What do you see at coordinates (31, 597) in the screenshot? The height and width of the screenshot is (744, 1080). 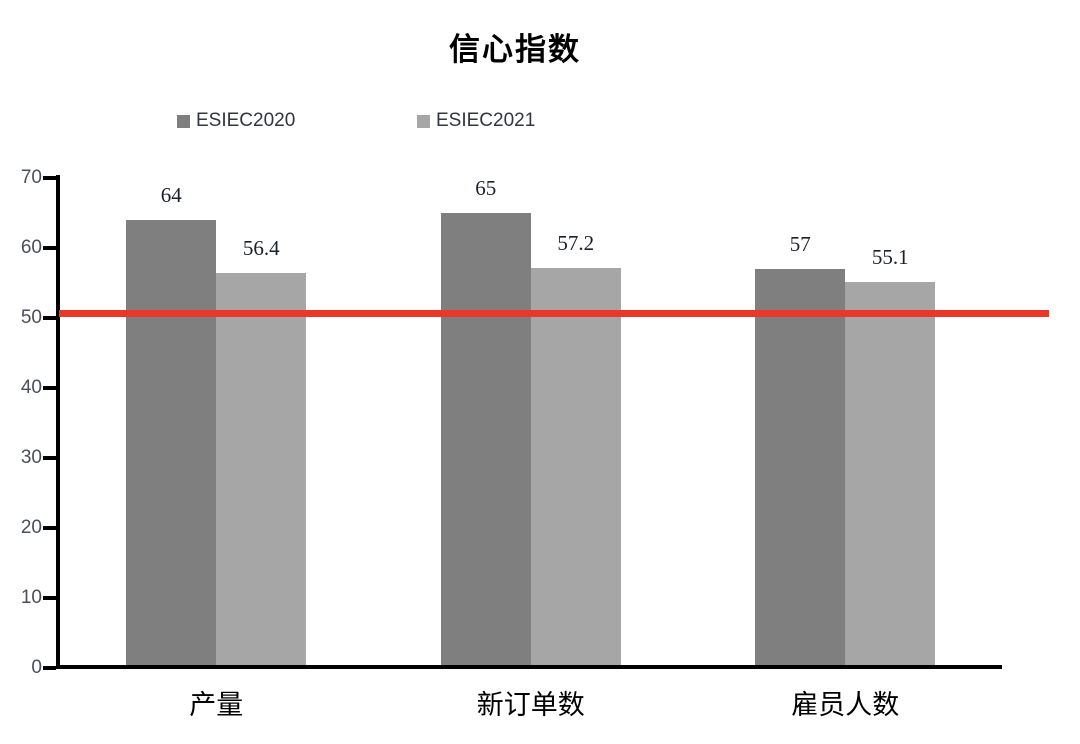 I see `y-axis-tick-label: 10` at bounding box center [31, 597].